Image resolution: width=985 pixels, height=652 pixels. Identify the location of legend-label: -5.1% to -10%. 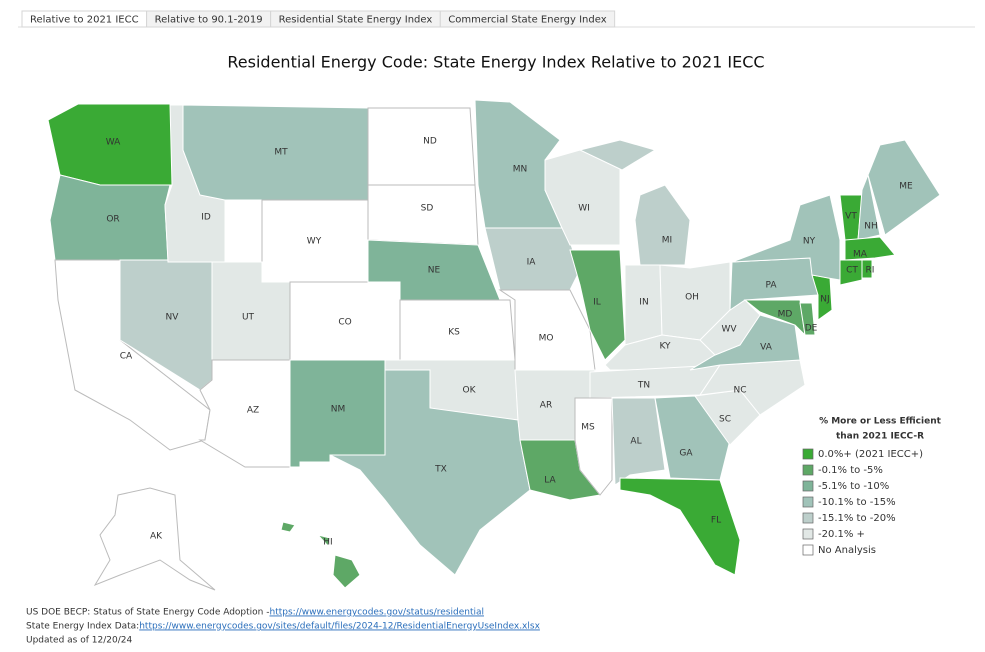
(853, 486).